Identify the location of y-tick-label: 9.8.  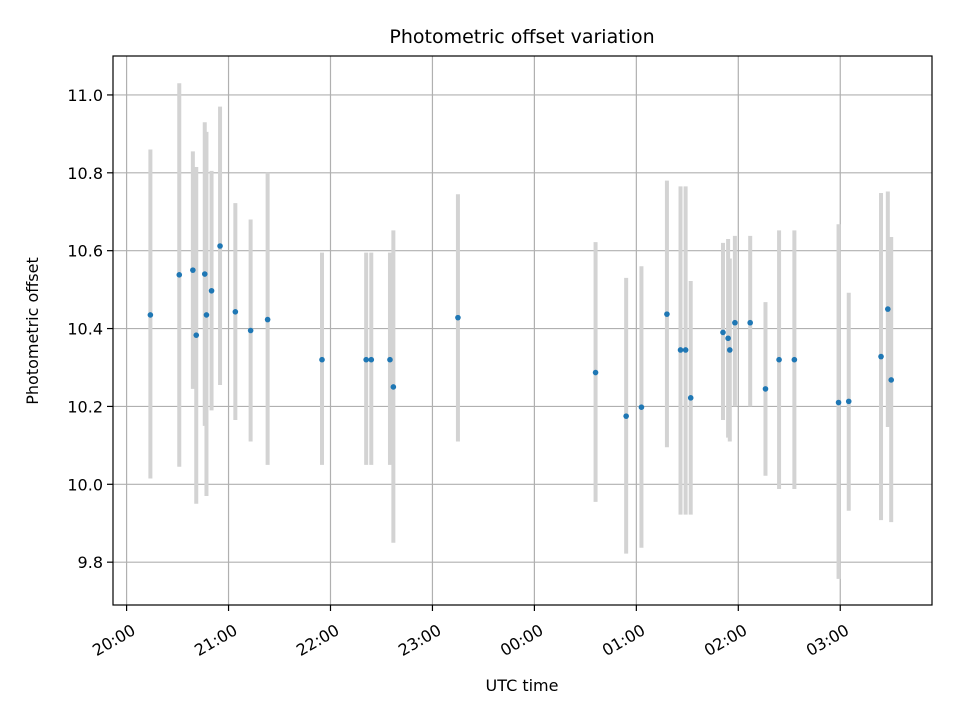
(90, 562).